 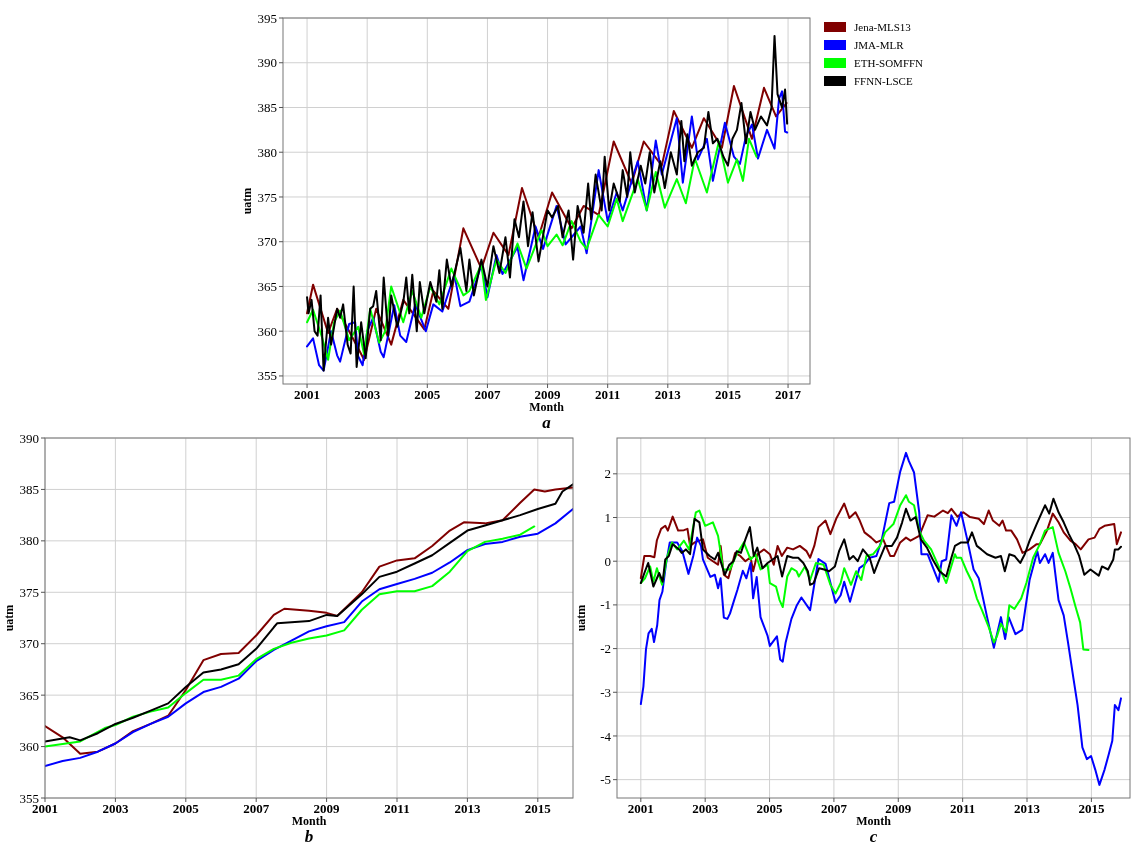 What do you see at coordinates (606, 736) in the screenshot?
I see `y-tick-label: -4` at bounding box center [606, 736].